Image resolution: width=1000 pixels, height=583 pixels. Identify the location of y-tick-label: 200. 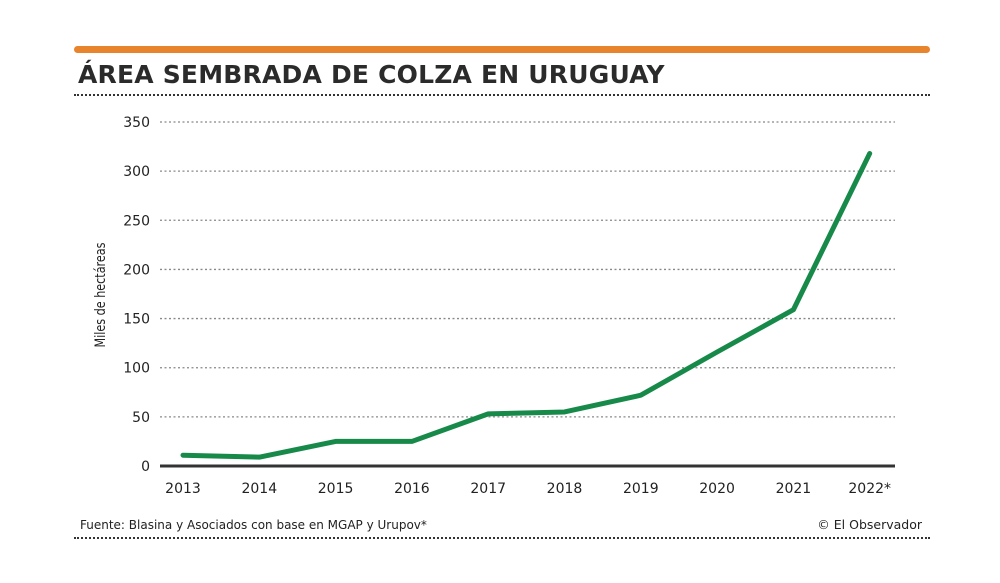
(136, 270).